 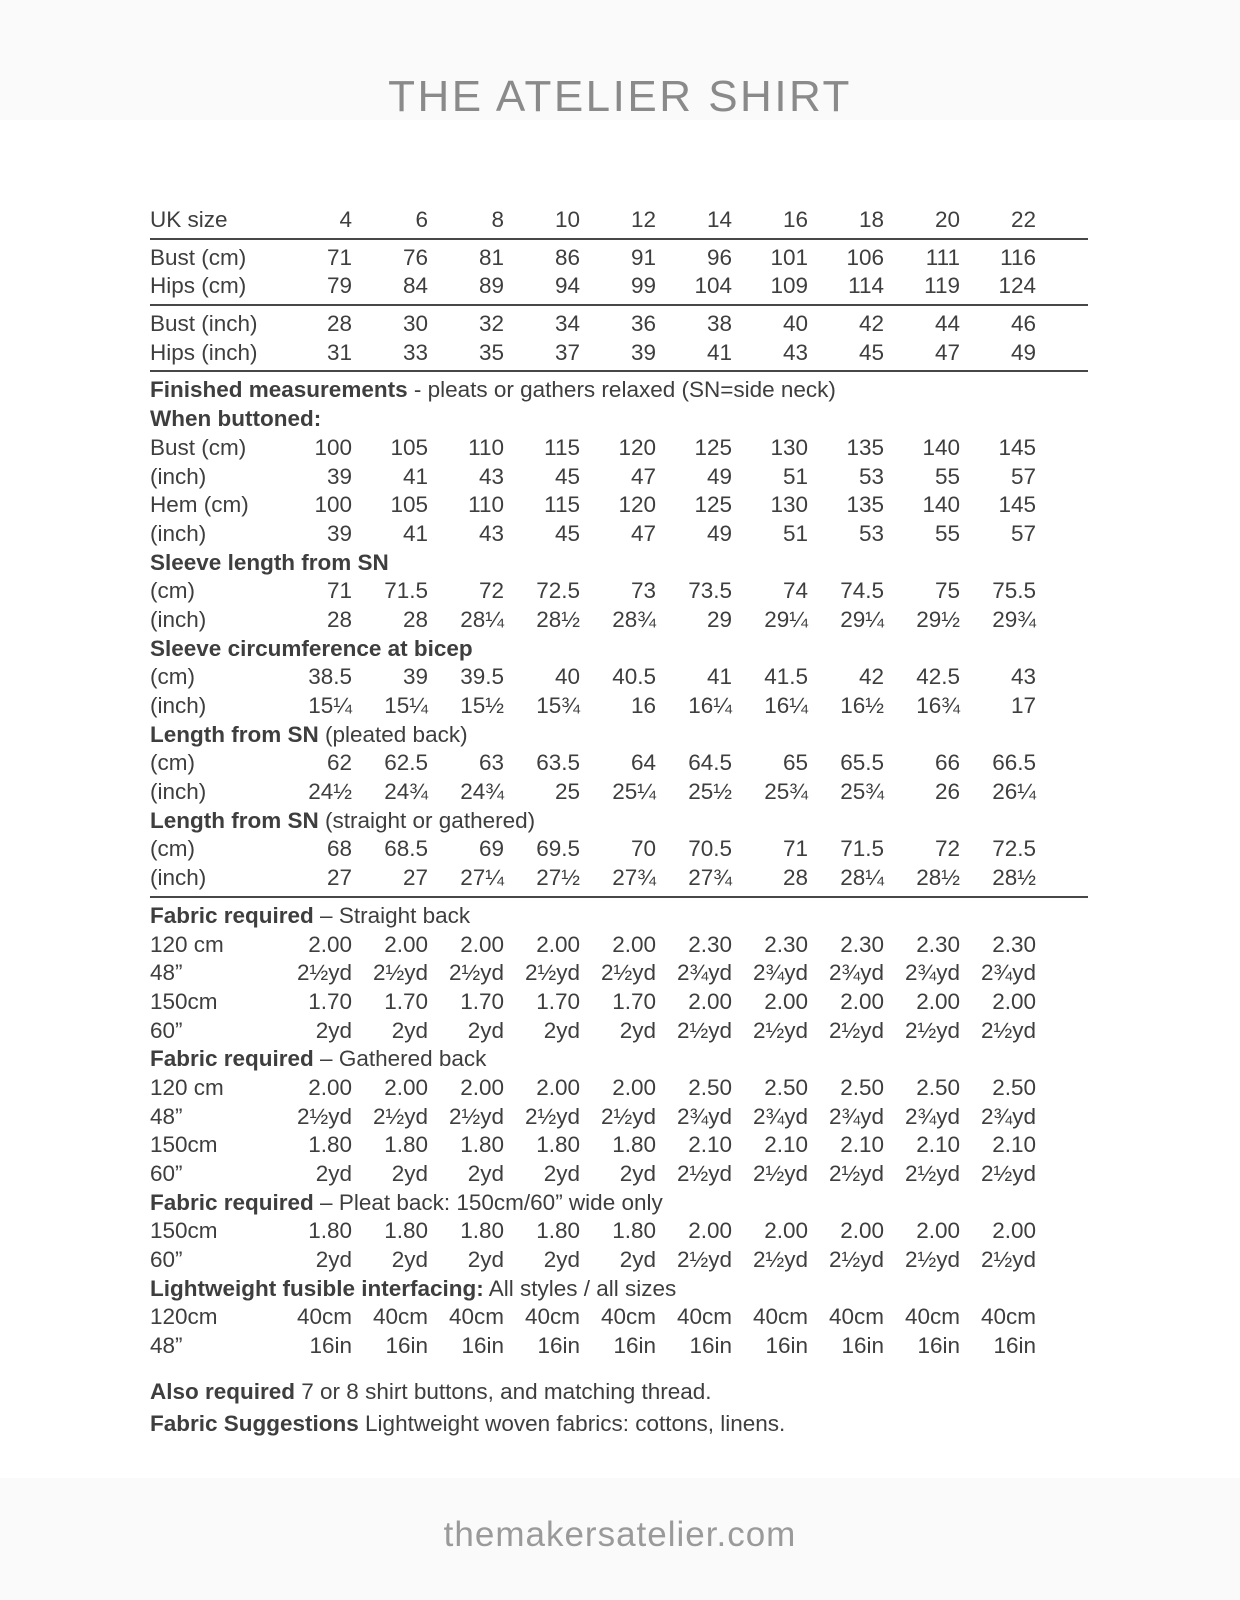 What do you see at coordinates (710, 591) in the screenshot?
I see `cell-value: 73.5` at bounding box center [710, 591].